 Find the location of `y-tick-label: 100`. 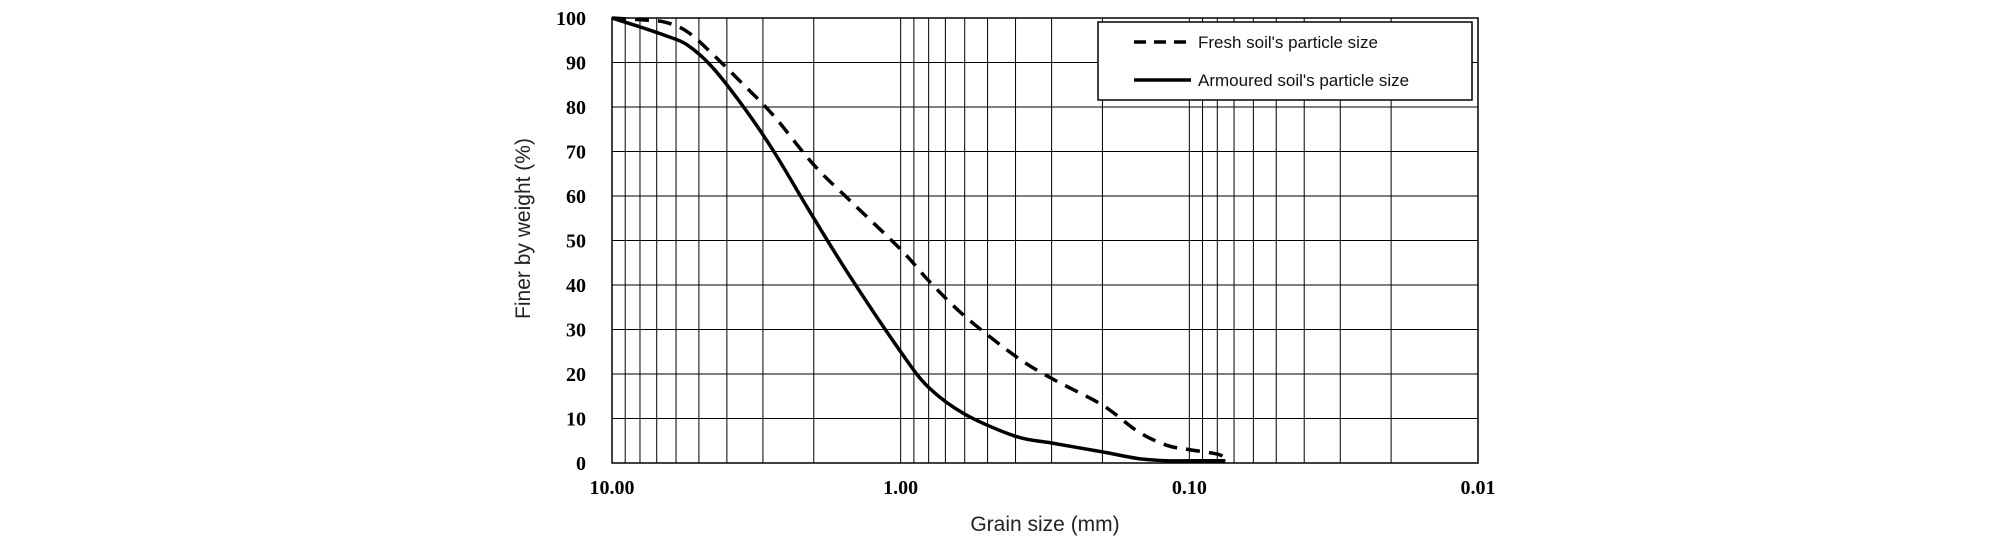

y-tick-label: 100 is located at coordinates (571, 19).